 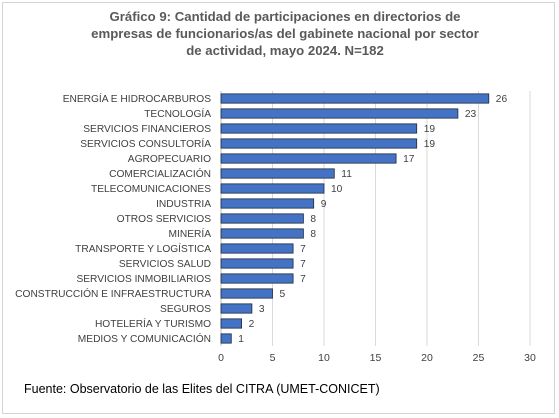 What do you see at coordinates (143, 248) in the screenshot?
I see `category-label-10: TRANSPORTE Y LOGÍSTICA` at bounding box center [143, 248].